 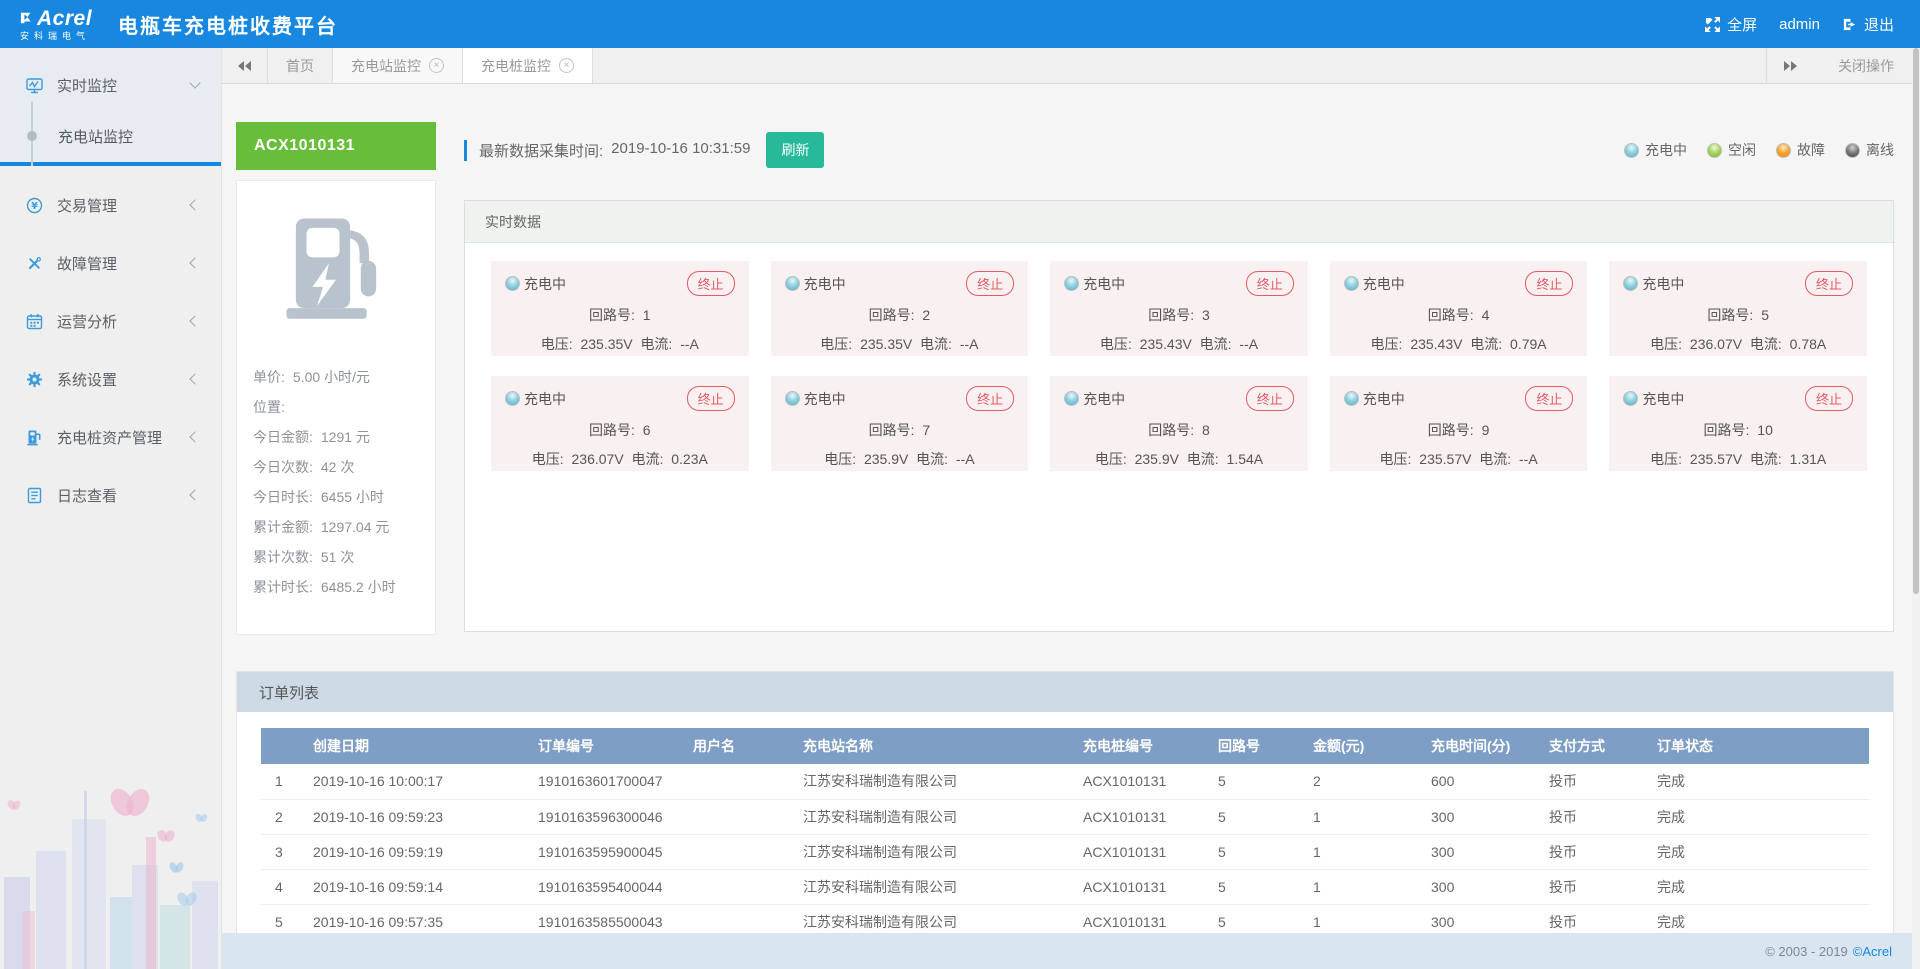 I want to click on device-stat-row: 今日次数: 42 次, so click(x=336, y=467).